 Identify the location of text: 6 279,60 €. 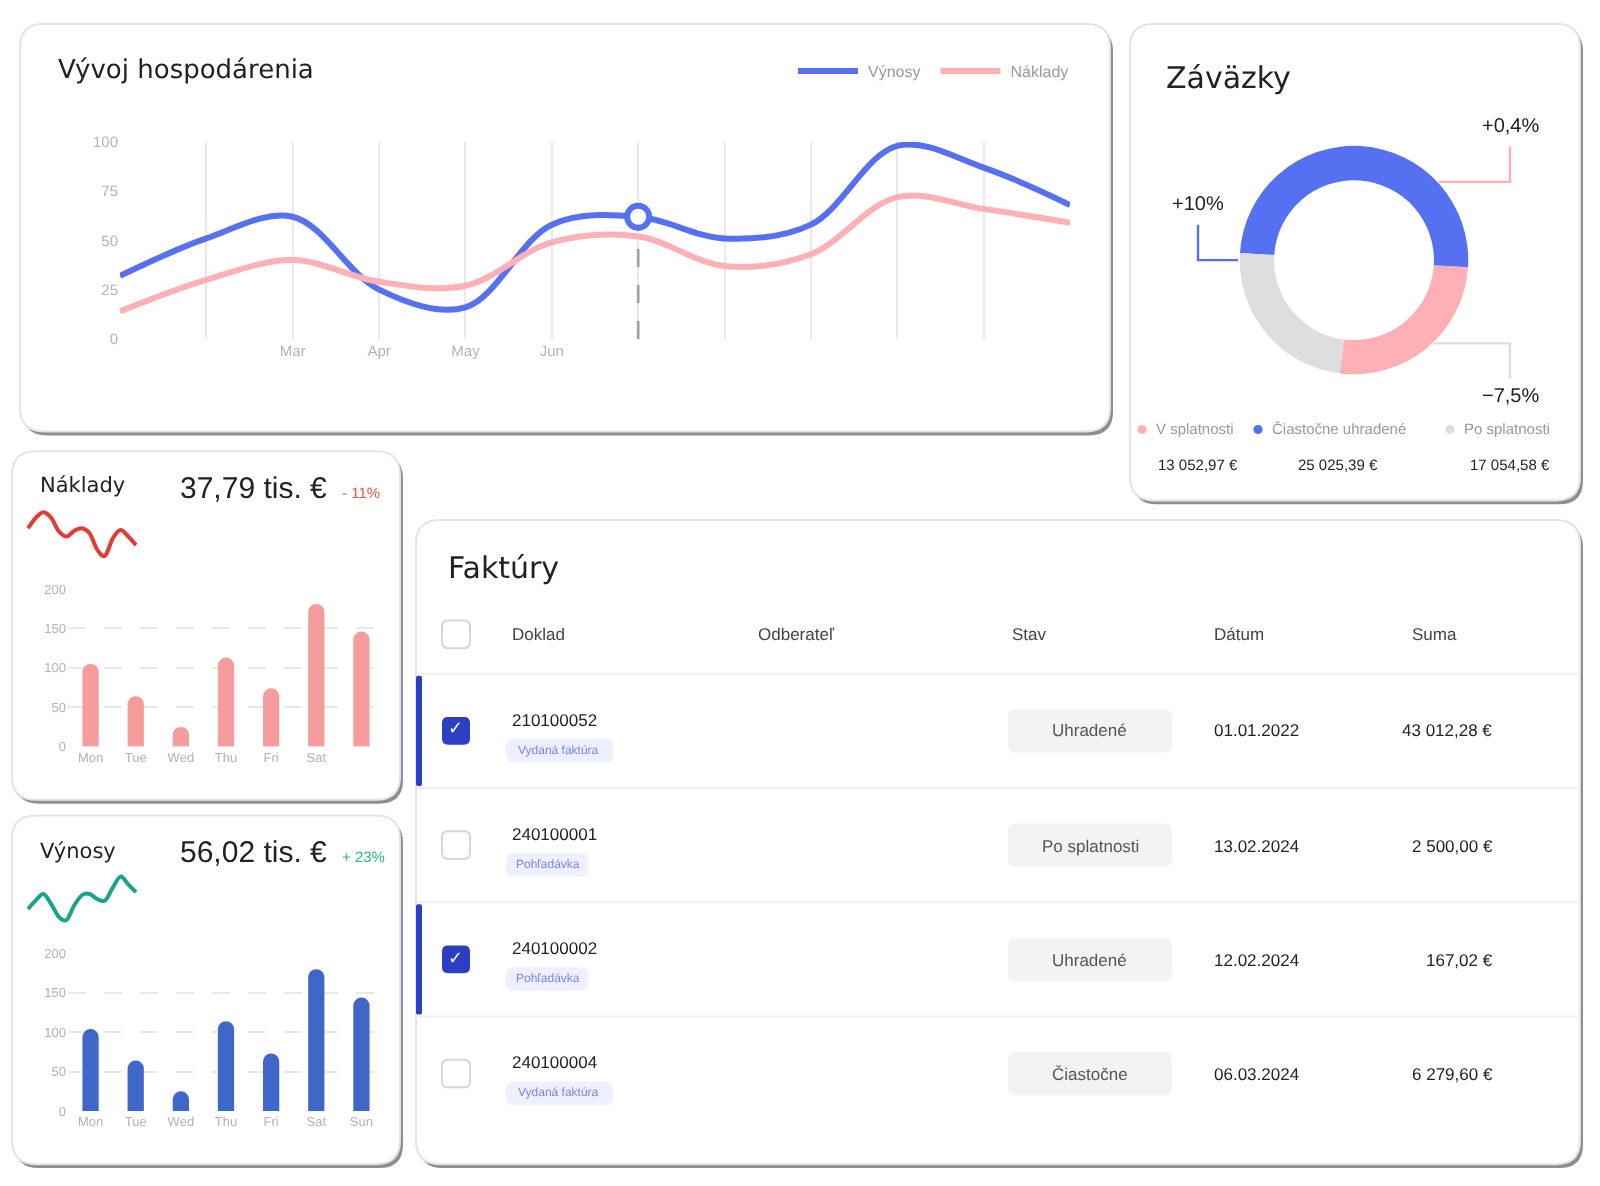
(1452, 1074).